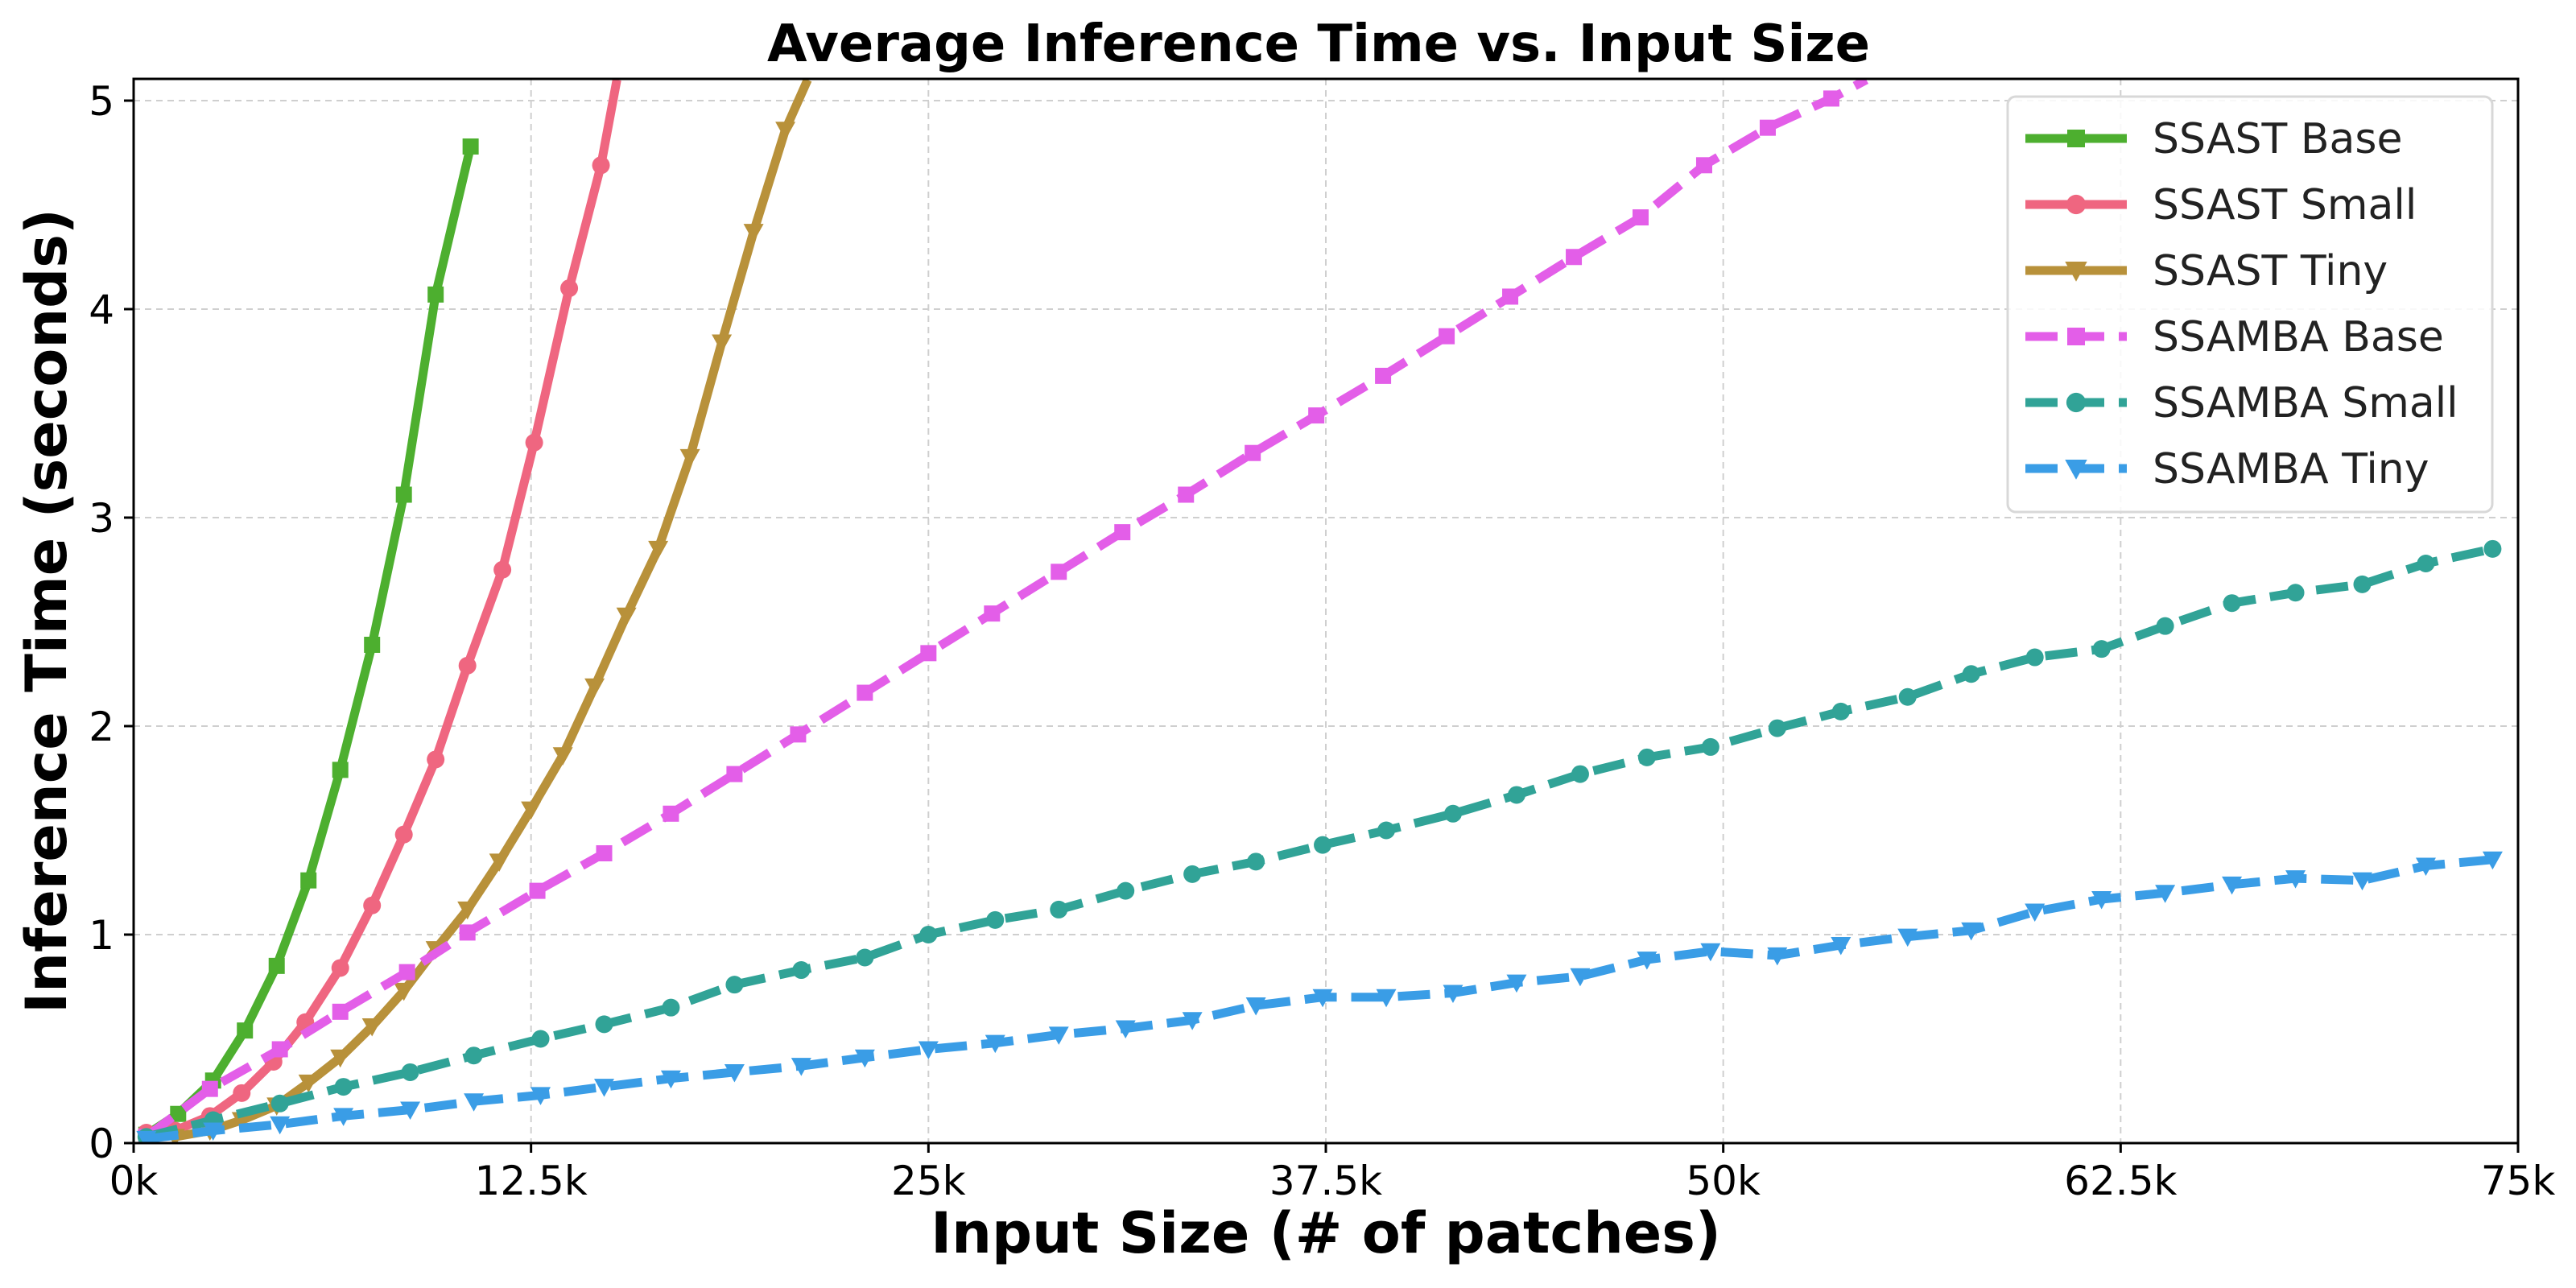 This screenshot has height=1288, width=2576. I want to click on x-tick-label: 62.5k, so click(2120, 1181).